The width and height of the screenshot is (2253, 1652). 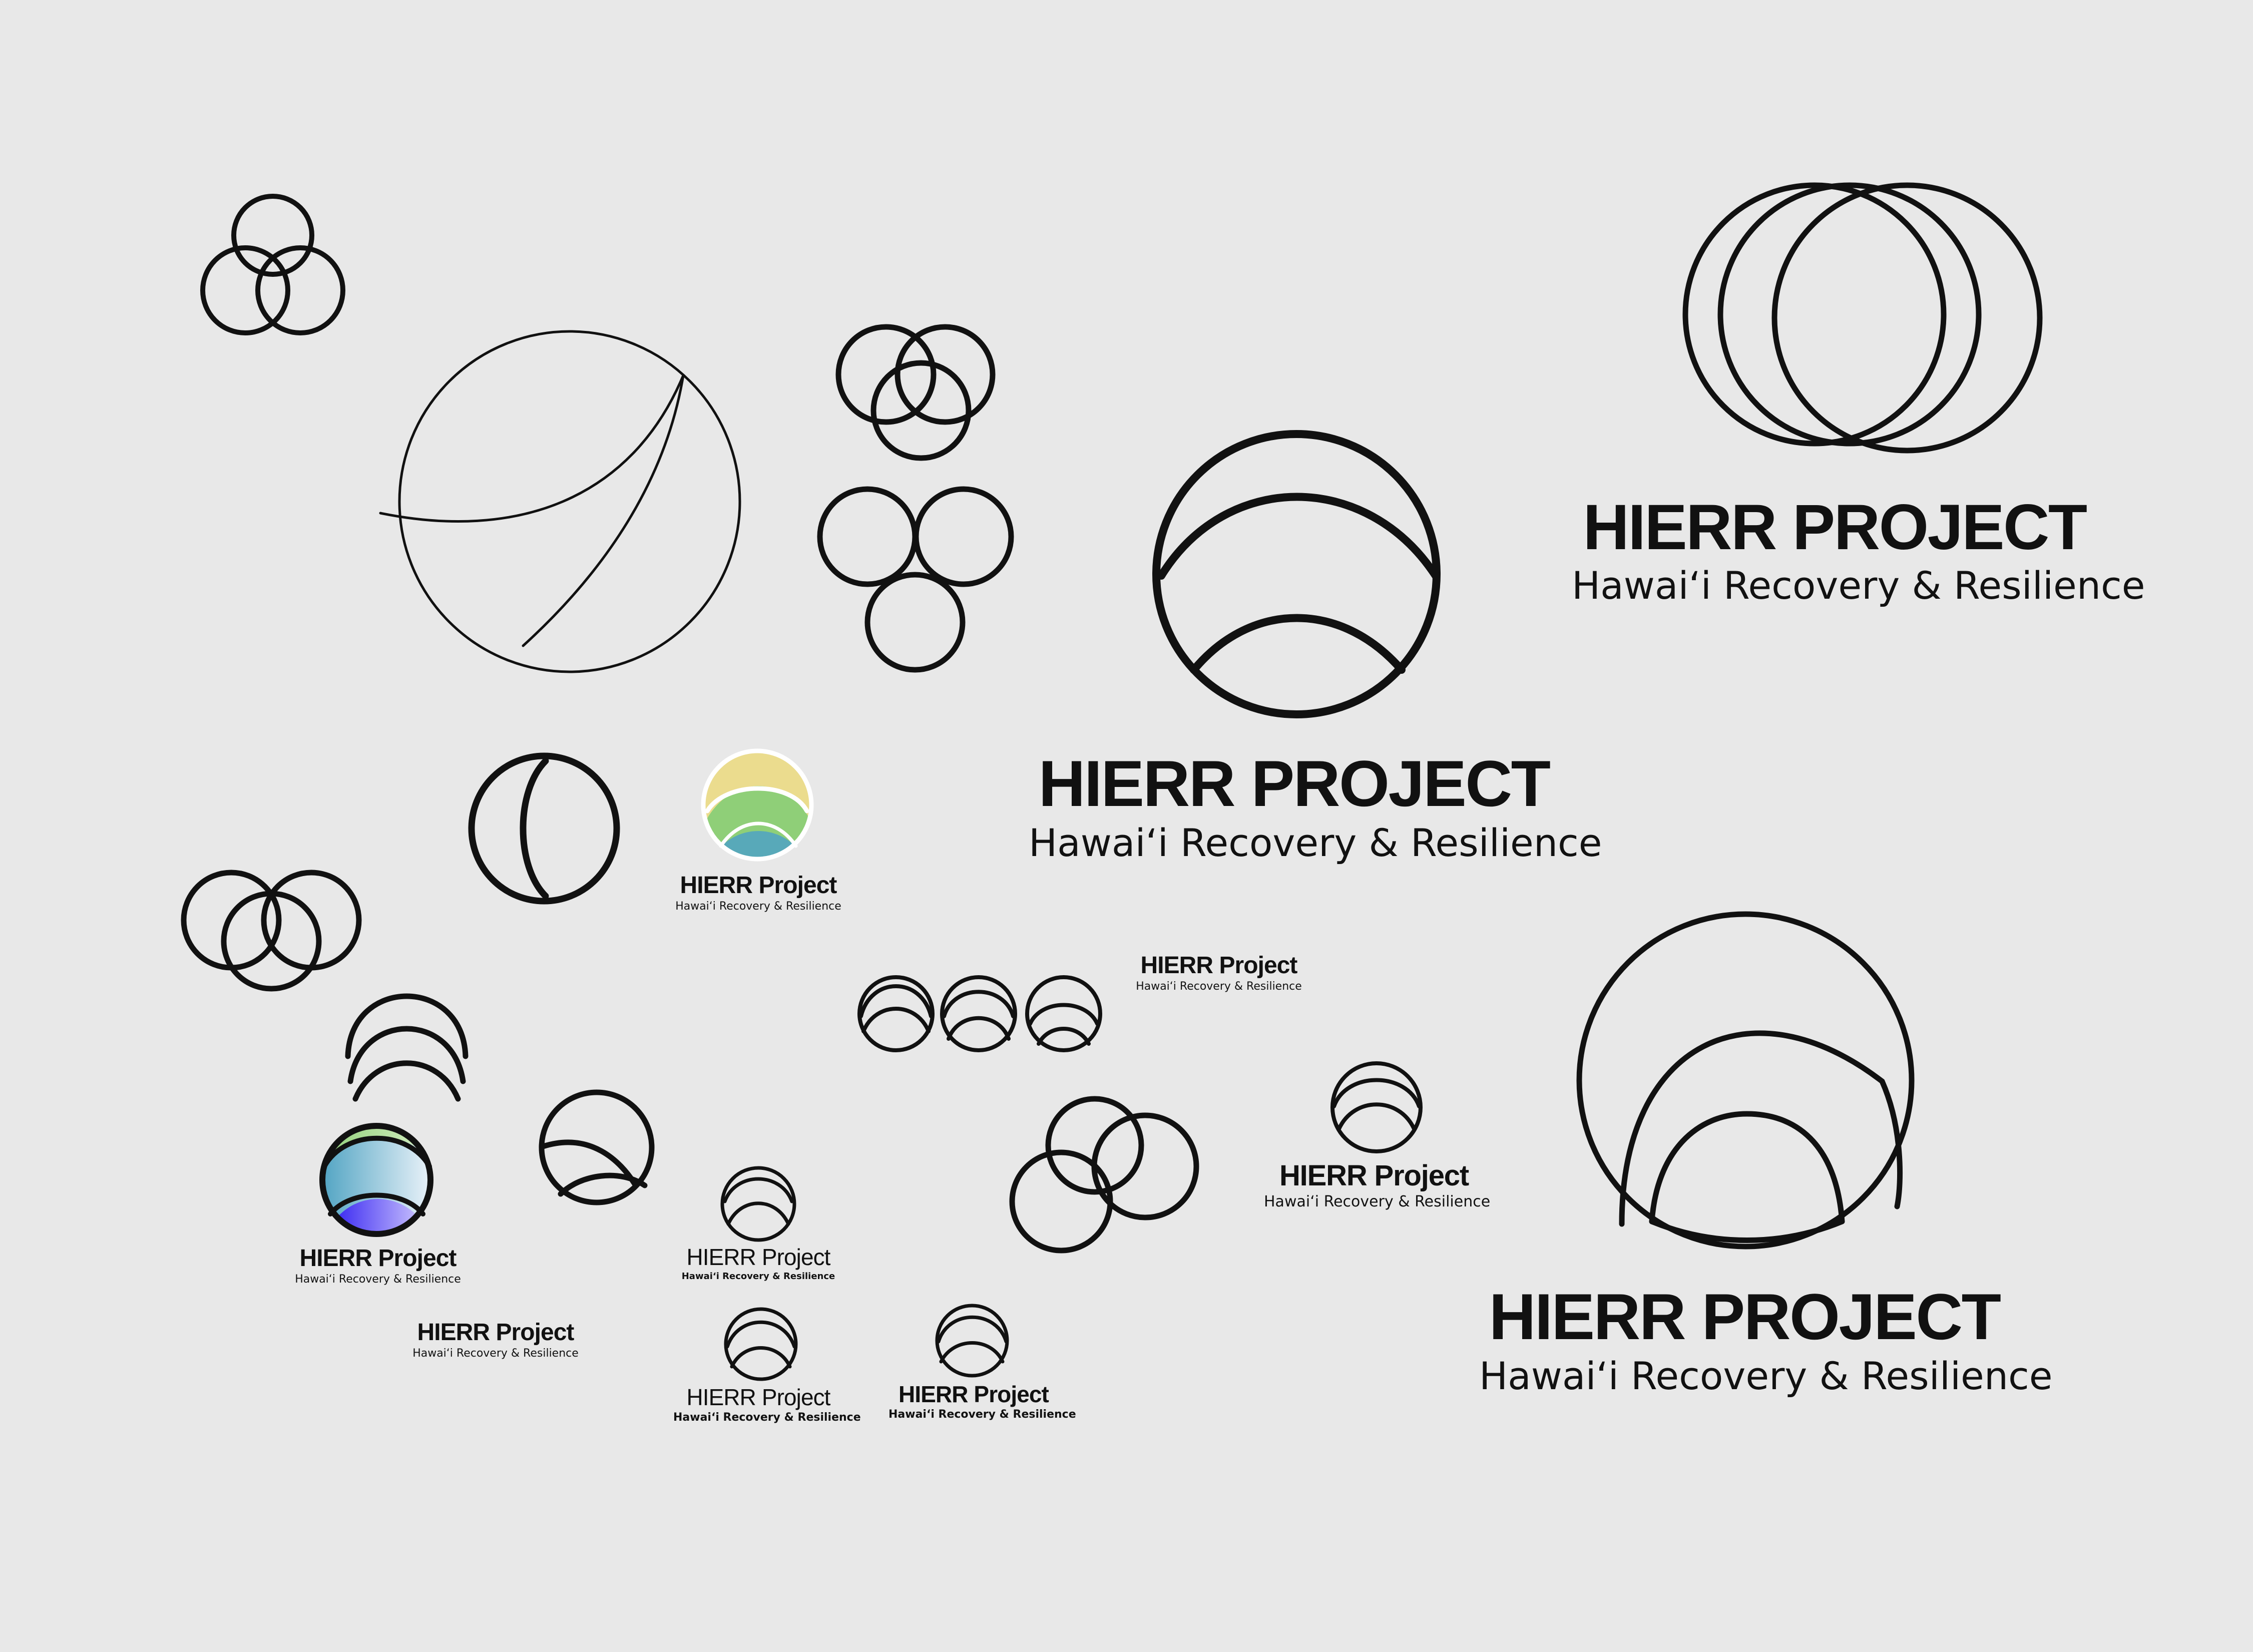 What do you see at coordinates (761, 1344) in the screenshot?
I see `arch-mark-small-b` at bounding box center [761, 1344].